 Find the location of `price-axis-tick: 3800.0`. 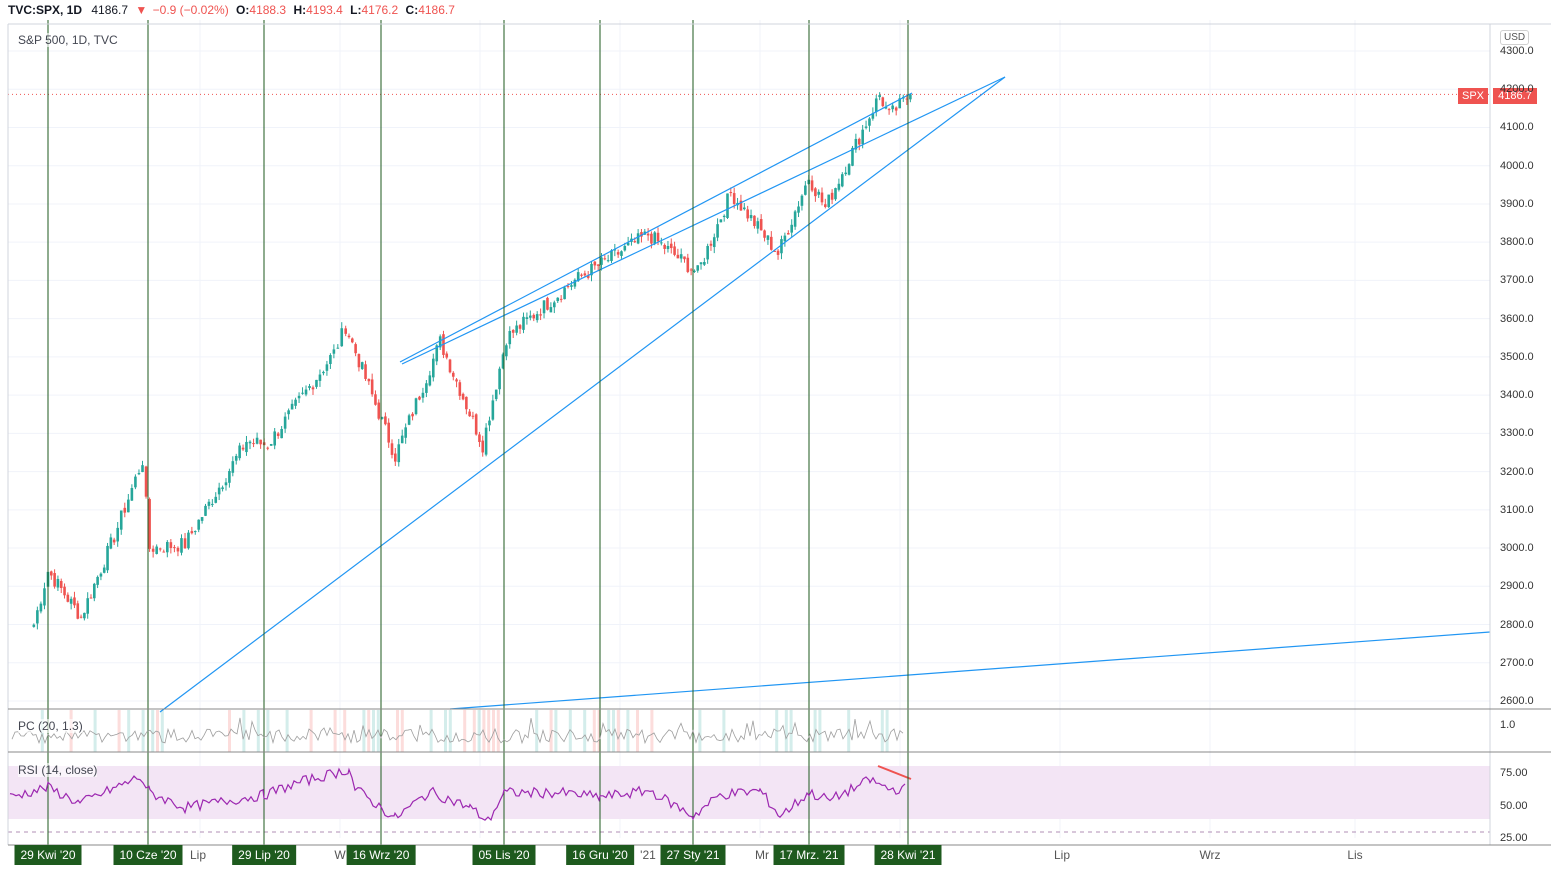

price-axis-tick: 3800.0 is located at coordinates (1517, 242).